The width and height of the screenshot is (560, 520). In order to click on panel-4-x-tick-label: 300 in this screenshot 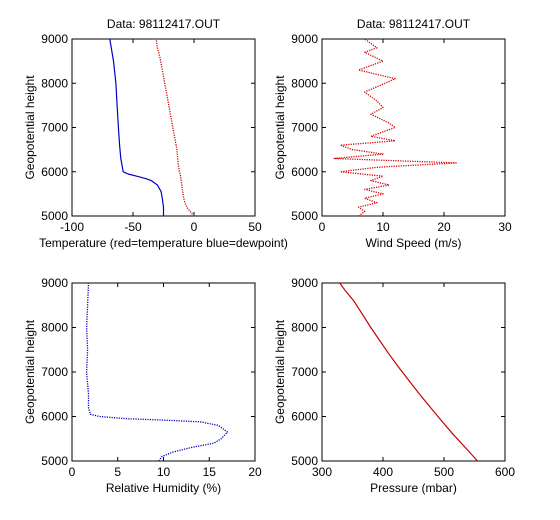, I will do `click(322, 472)`.